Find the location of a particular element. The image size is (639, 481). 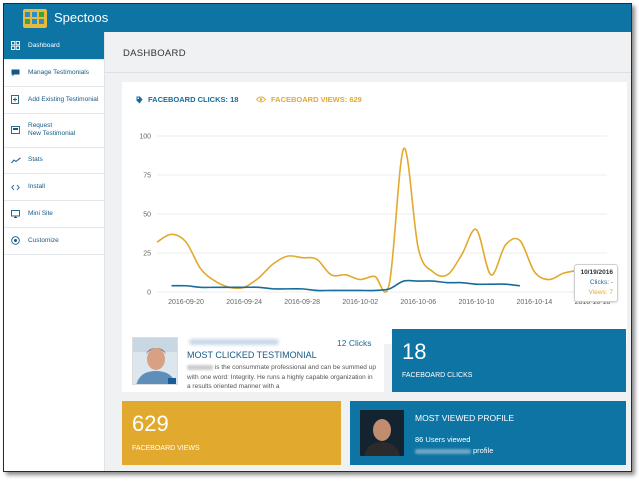

sidebar-item-label: Request New Testimonial is located at coordinates (52, 130).